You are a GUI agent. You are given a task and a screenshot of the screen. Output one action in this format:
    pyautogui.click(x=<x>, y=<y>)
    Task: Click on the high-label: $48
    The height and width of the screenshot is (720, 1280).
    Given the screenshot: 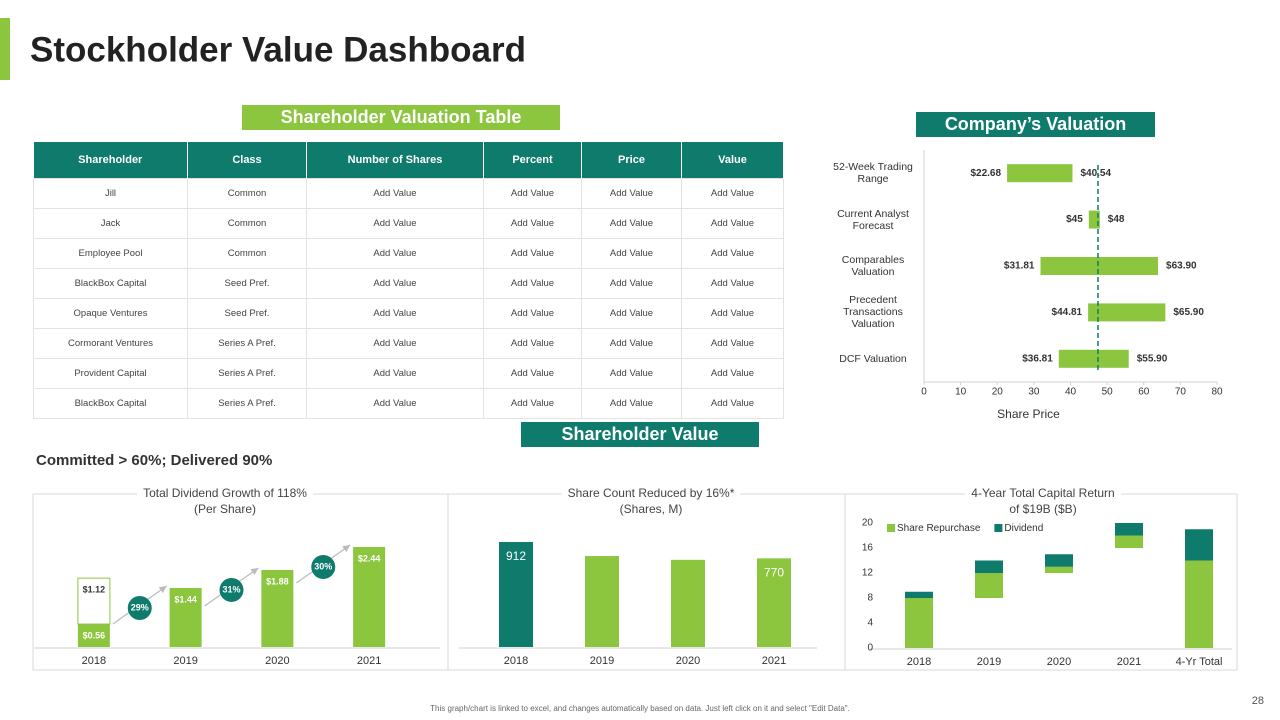 What is the action you would take?
    pyautogui.click(x=1116, y=219)
    